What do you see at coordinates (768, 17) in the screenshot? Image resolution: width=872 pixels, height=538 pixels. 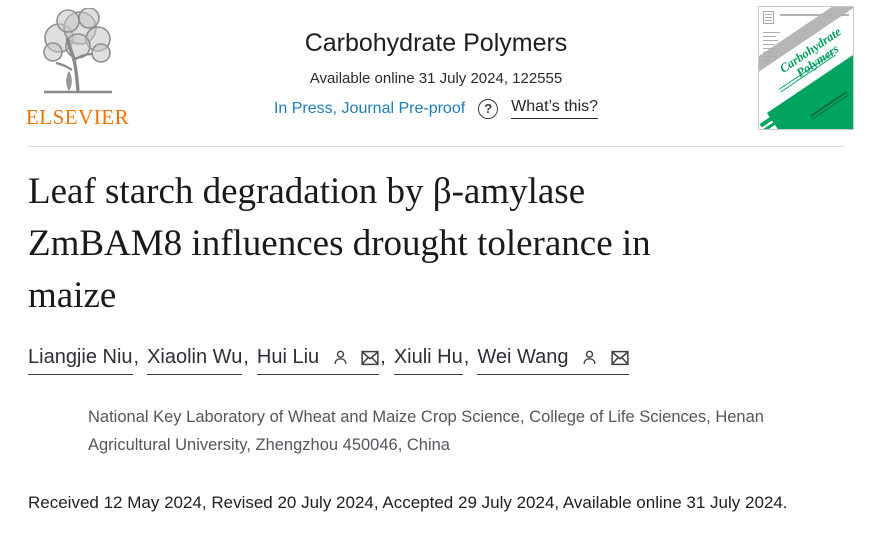 I see `cover-publisher-mark` at bounding box center [768, 17].